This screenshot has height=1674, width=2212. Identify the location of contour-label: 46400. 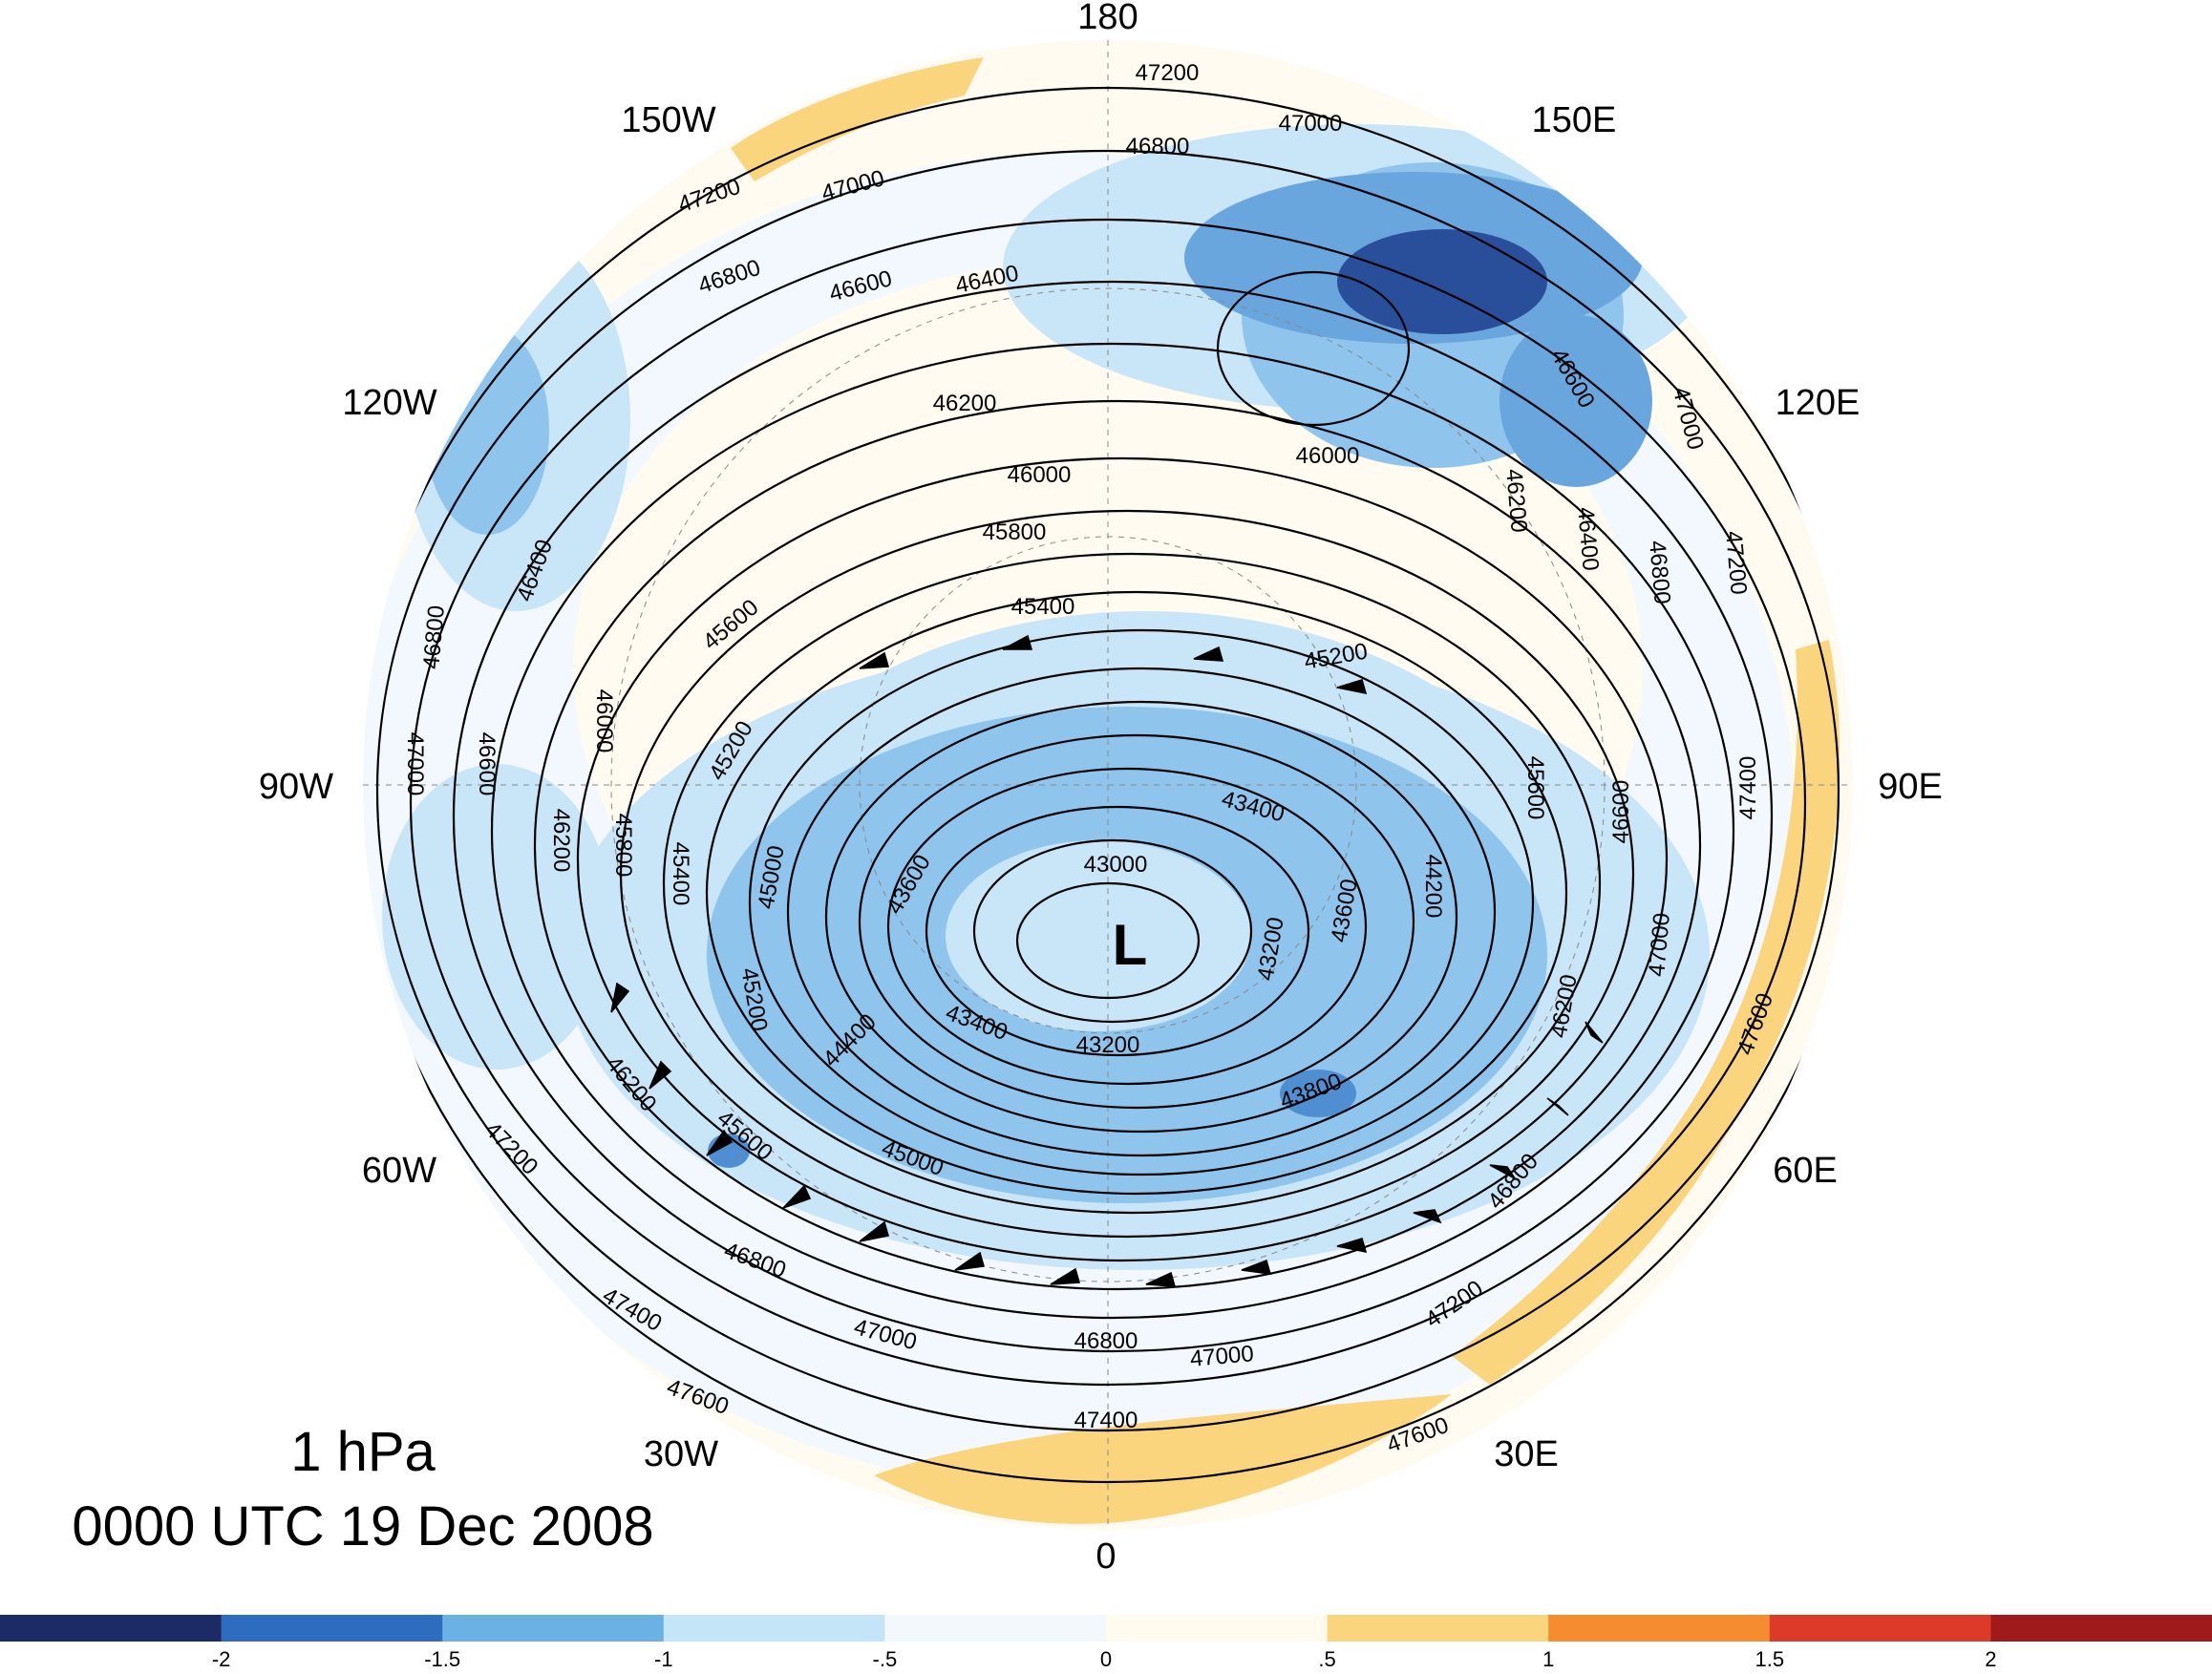
(1588, 539).